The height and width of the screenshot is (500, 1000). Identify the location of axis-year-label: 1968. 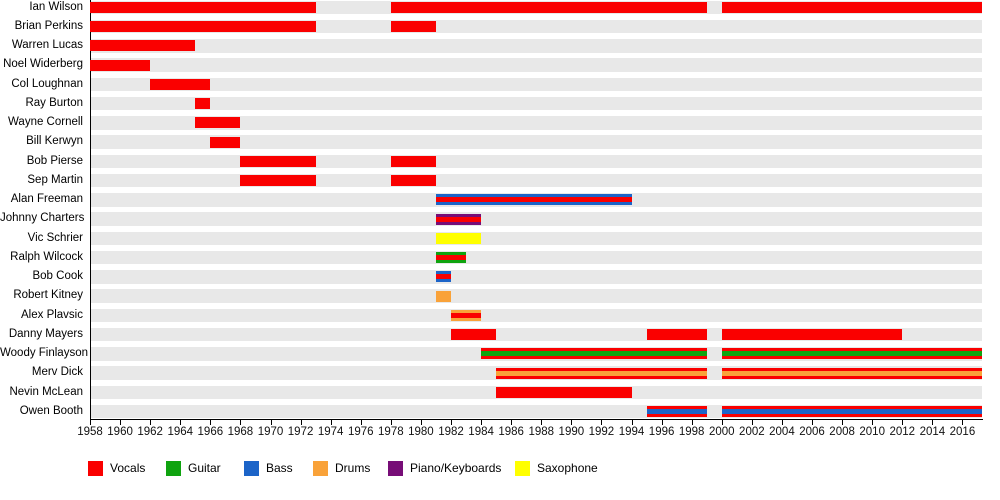
(240, 432).